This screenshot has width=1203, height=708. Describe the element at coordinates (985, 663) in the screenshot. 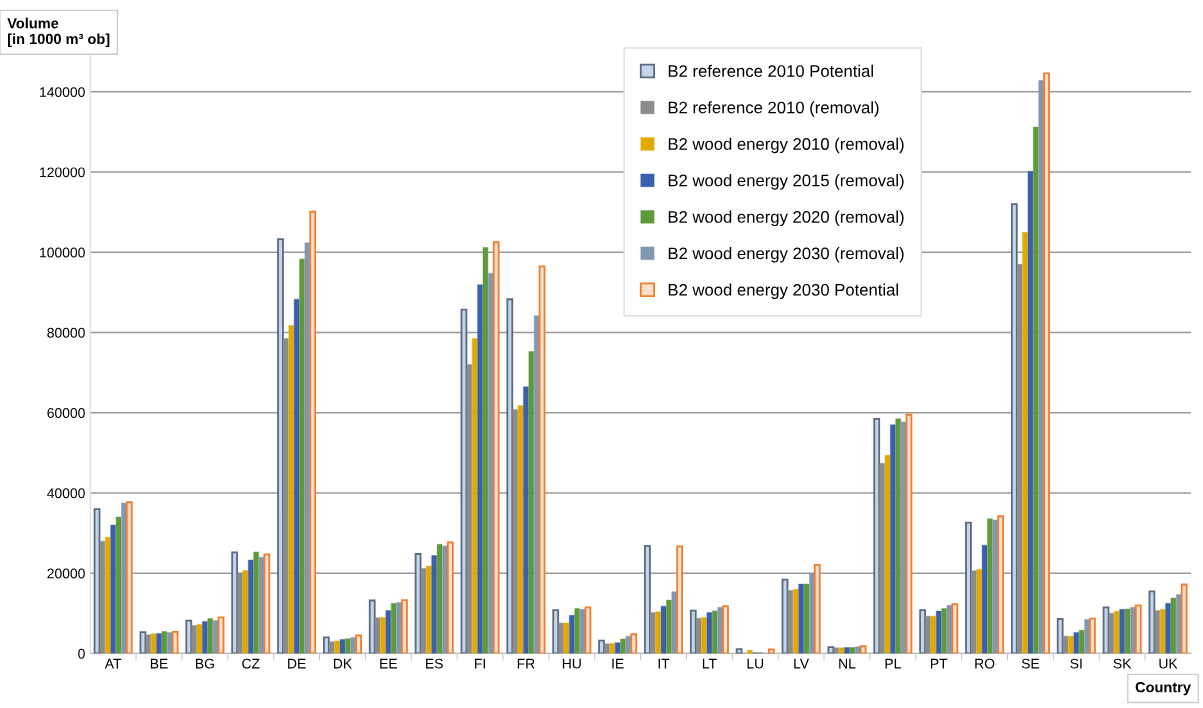

I see `x-tick-label: RO` at that location.